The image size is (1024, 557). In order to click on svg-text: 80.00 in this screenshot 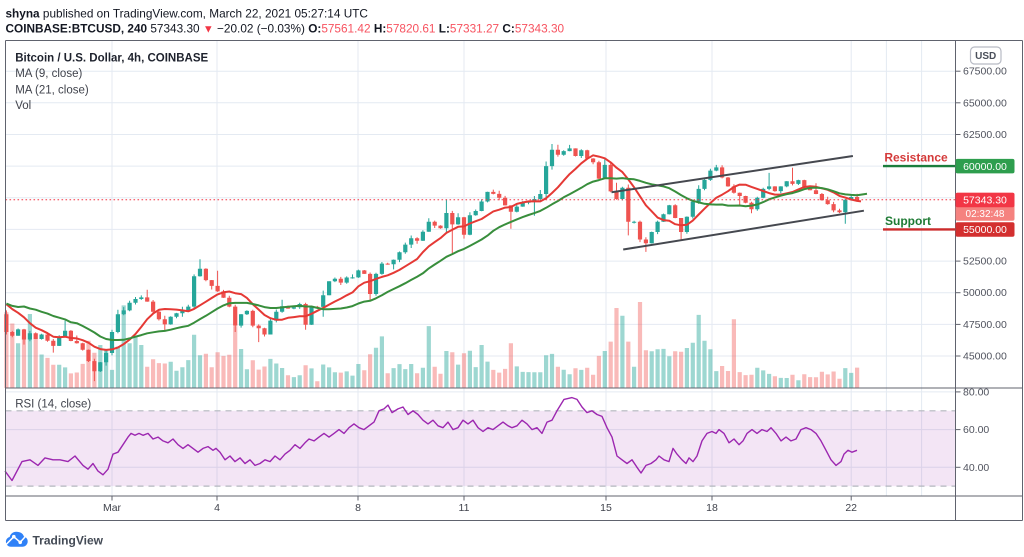, I will do `click(976, 392)`.